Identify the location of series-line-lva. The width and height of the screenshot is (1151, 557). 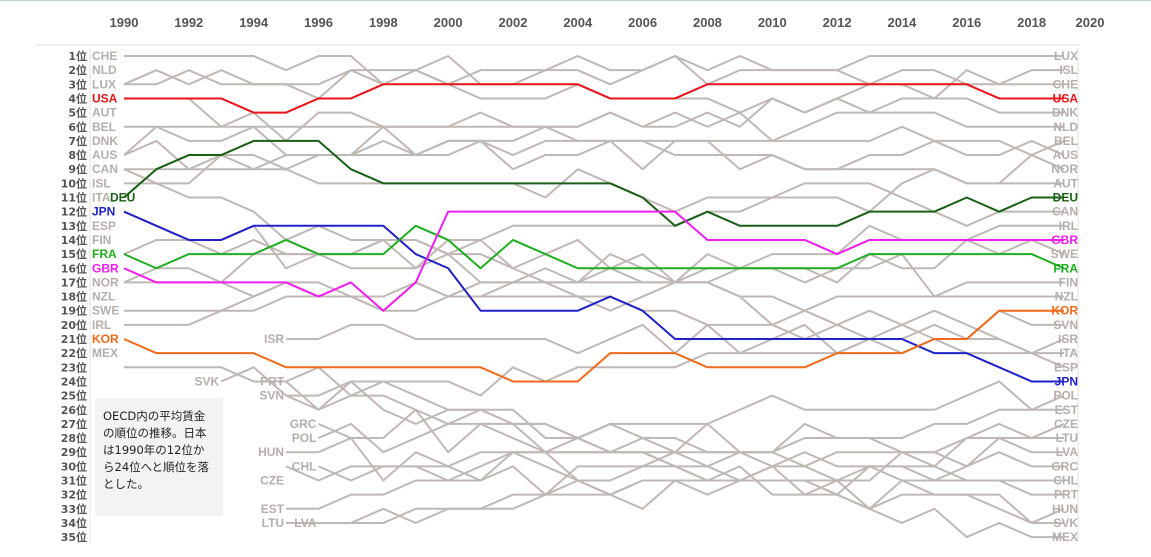
(691, 480).